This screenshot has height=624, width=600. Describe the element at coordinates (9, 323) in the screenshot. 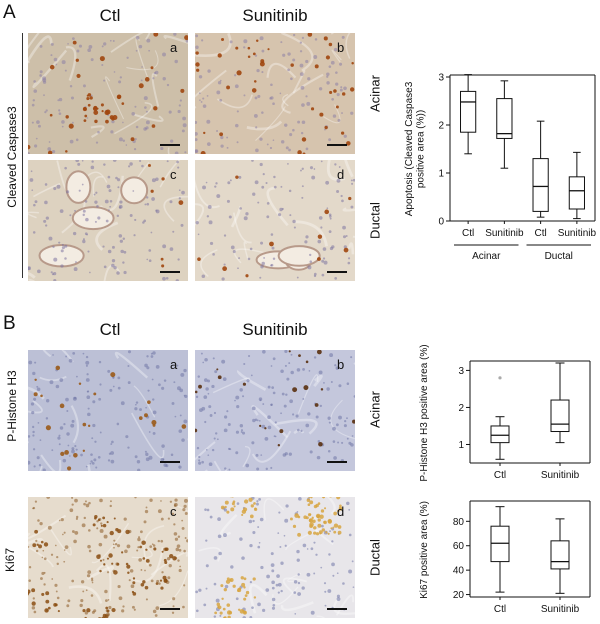

I see `panel-letter-b: B` at that location.